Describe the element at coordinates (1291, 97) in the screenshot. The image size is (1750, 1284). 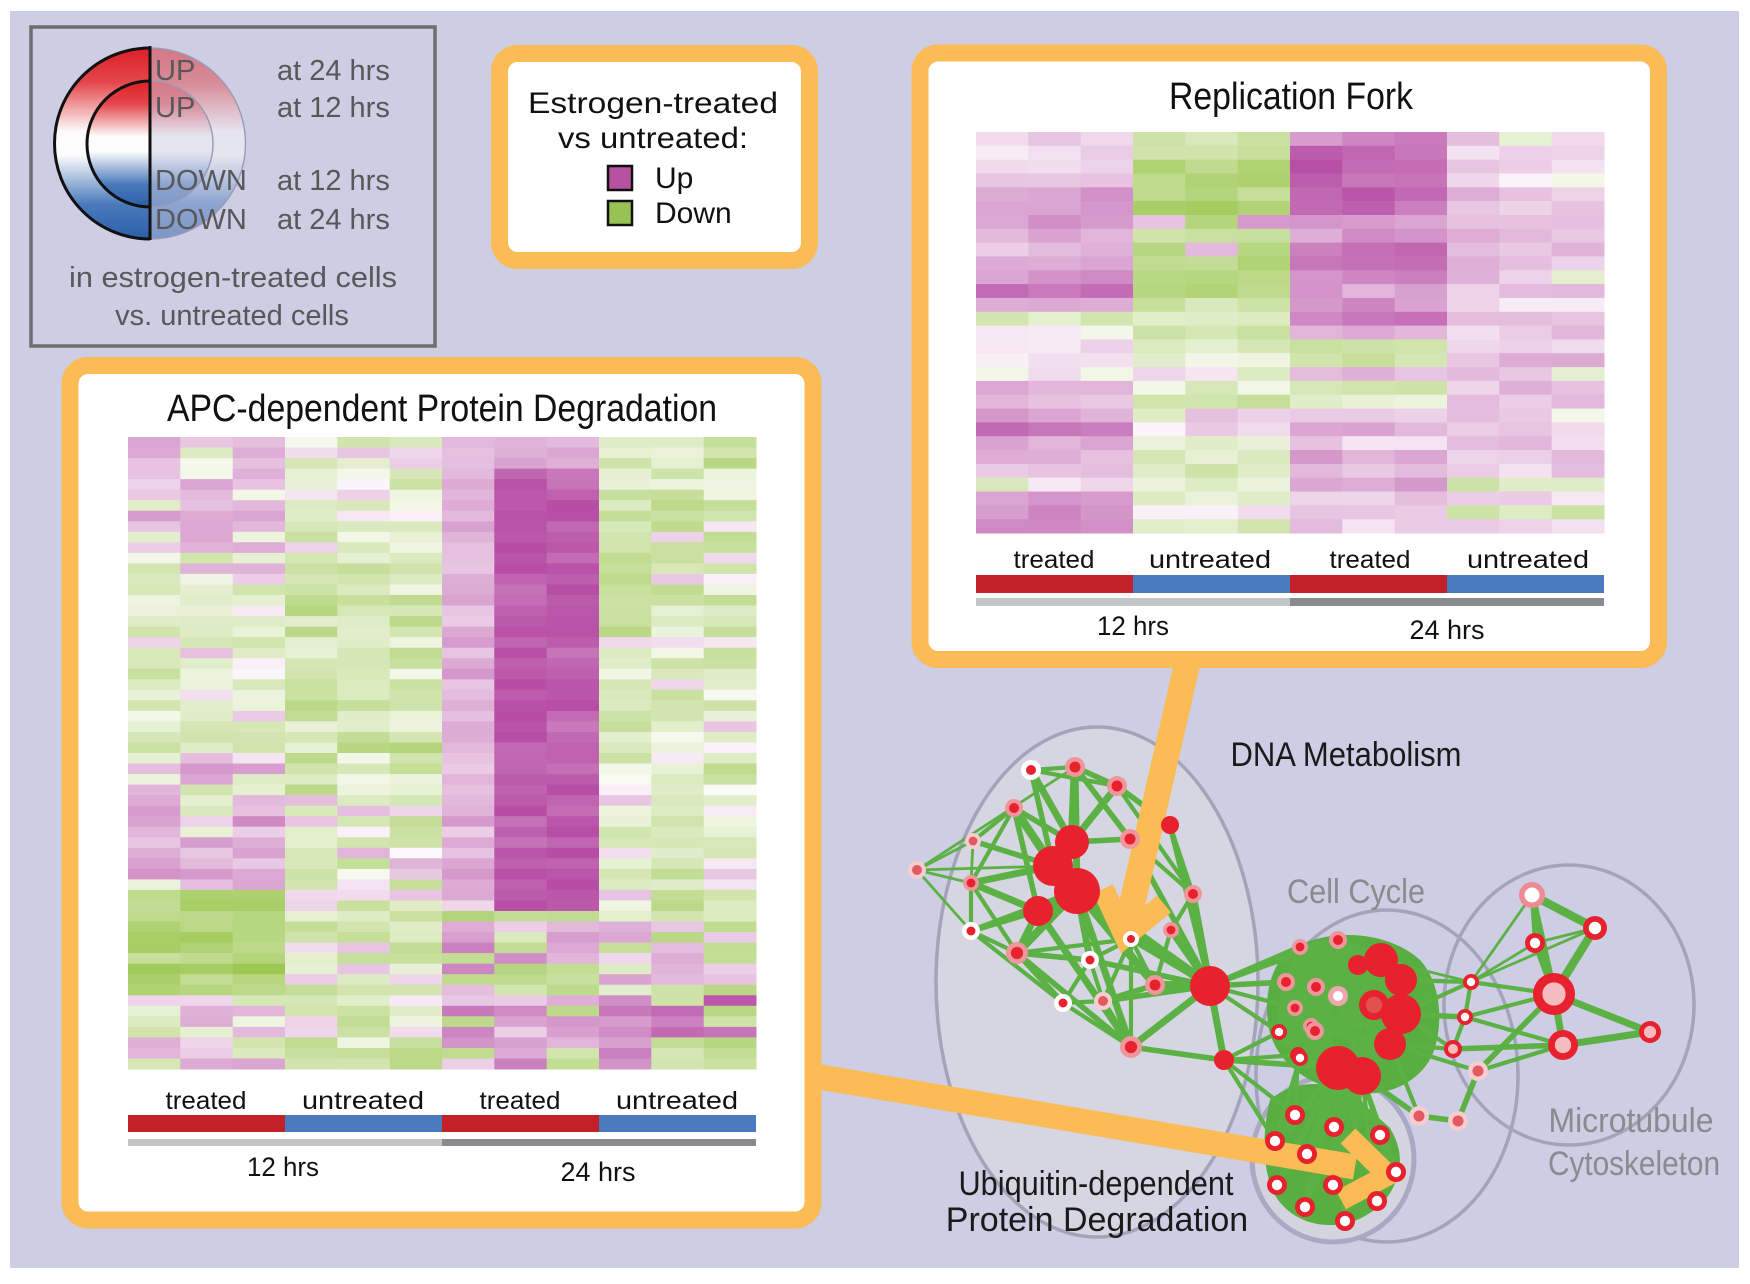
I see `svg-text: Replication Fork` at that location.